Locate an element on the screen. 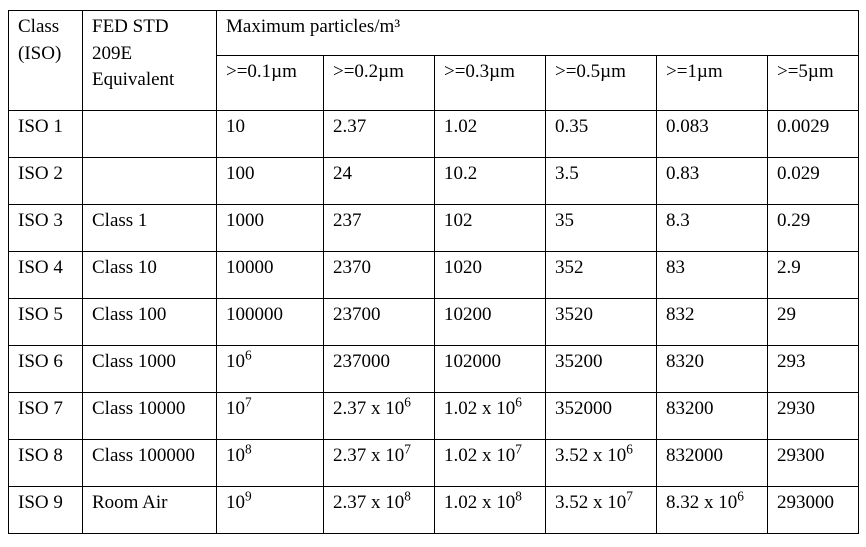  cell-fed-equivalent: Class 100000 is located at coordinates (149, 463).